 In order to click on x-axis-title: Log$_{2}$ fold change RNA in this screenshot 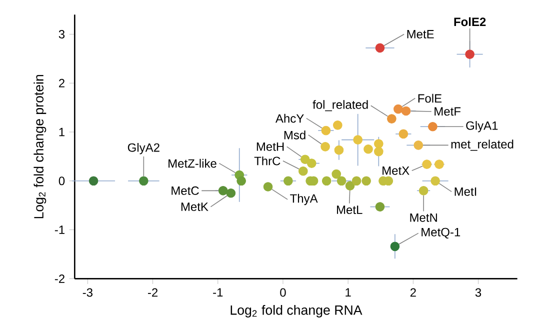, I will do `click(296, 311)`.